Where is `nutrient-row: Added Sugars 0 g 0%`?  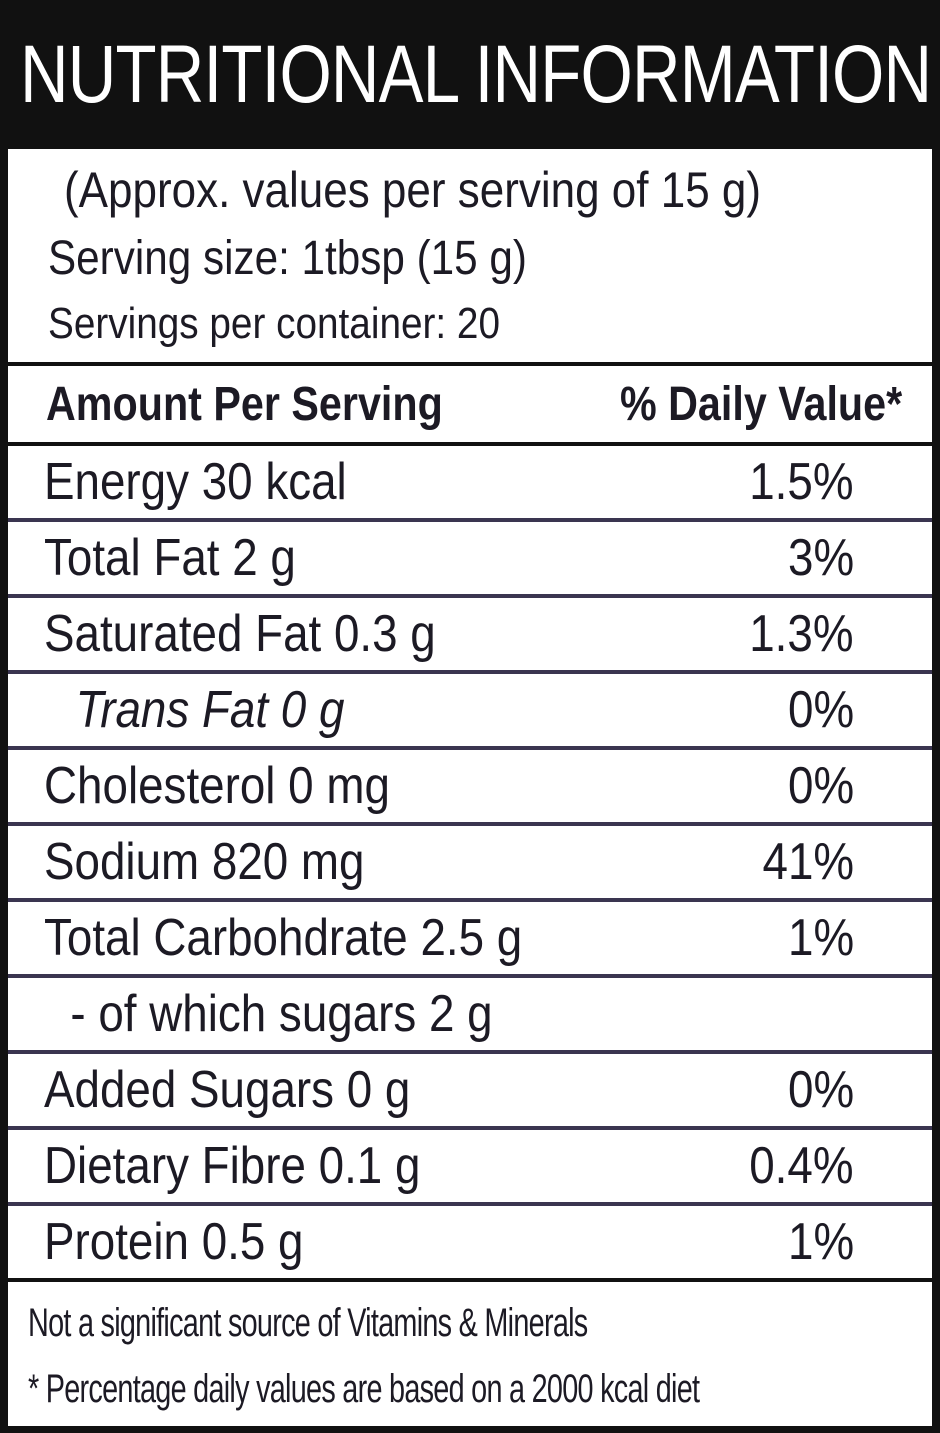
nutrient-row: Added Sugars 0 g 0% is located at coordinates (470, 1090).